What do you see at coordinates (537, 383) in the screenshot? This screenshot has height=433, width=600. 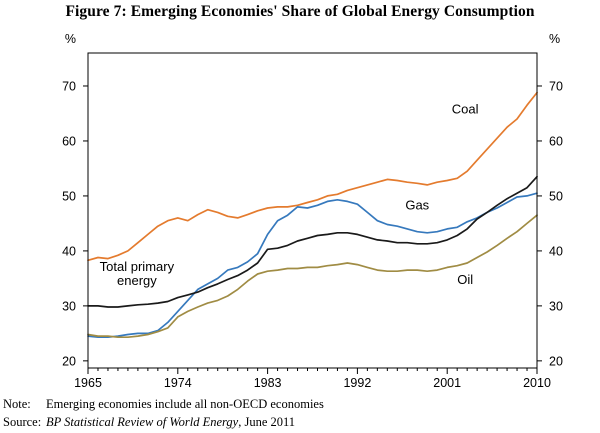 I see `x-tick-label: 2010` at bounding box center [537, 383].